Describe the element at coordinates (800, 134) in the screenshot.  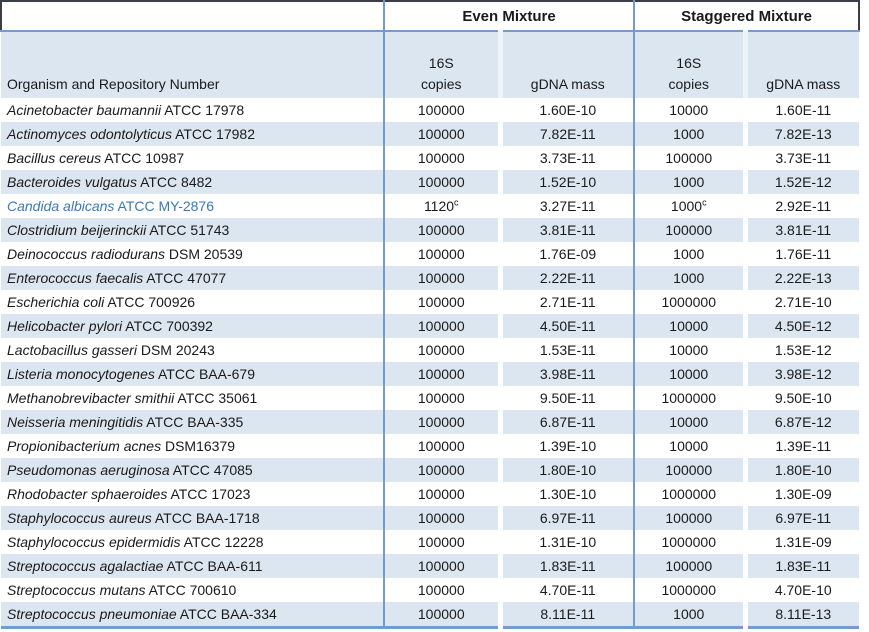
I see `staggered-gdna-mass-cell: 7.82E-13` at that location.